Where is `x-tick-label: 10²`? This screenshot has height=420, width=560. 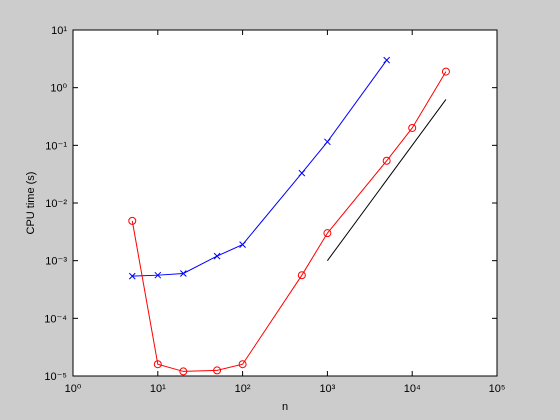 x-tick-label: 10² is located at coordinates (243, 389).